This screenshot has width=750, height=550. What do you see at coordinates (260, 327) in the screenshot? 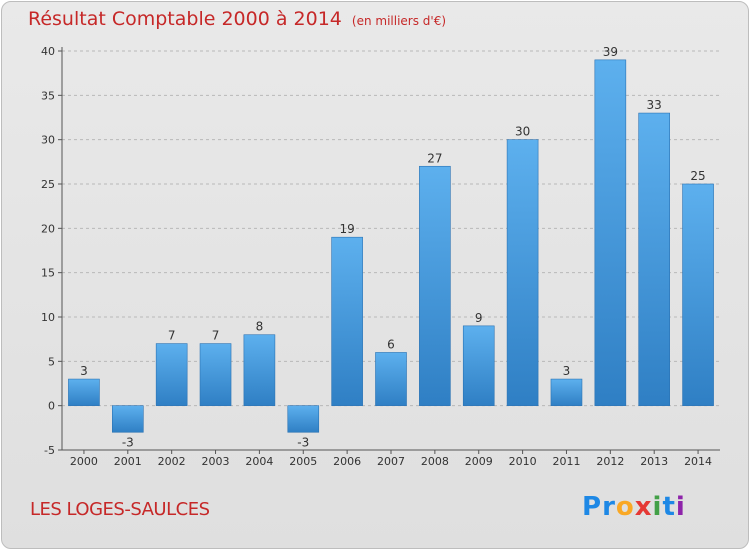
I see `data-label-2004: 8` at bounding box center [260, 327].